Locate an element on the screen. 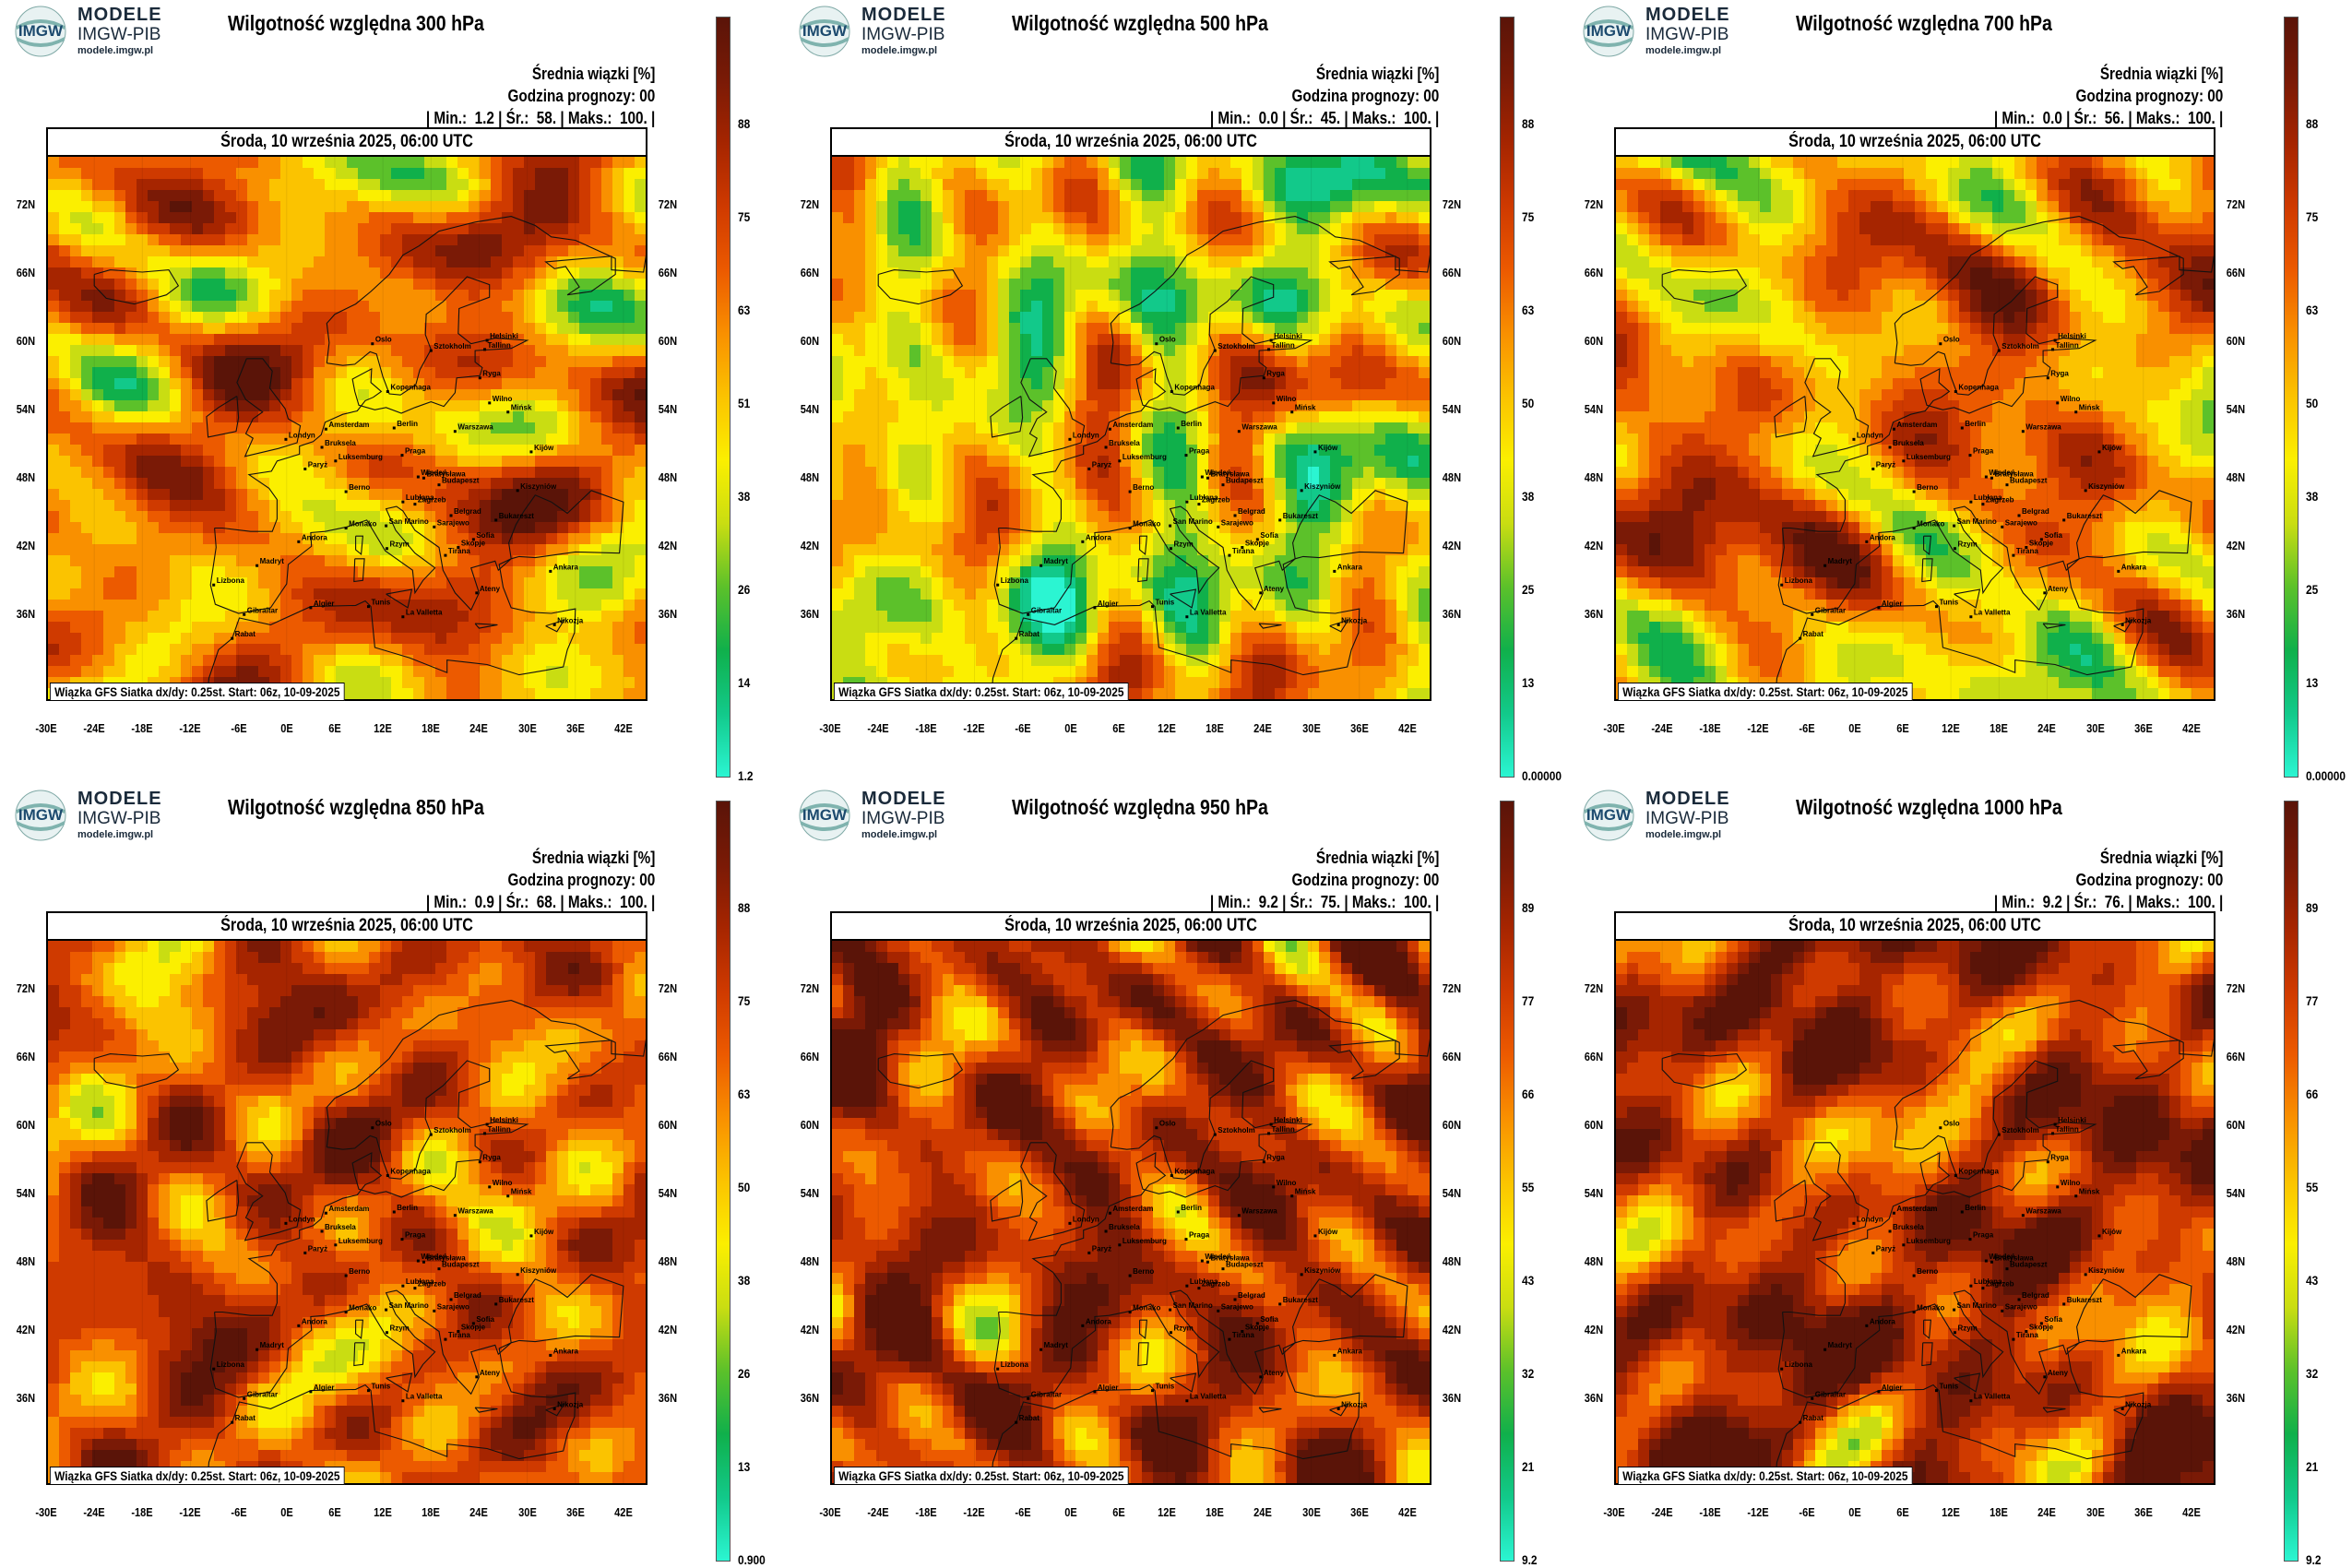 The height and width of the screenshot is (1568, 2352). lon-tick-label: 30E is located at coordinates (527, 1512).